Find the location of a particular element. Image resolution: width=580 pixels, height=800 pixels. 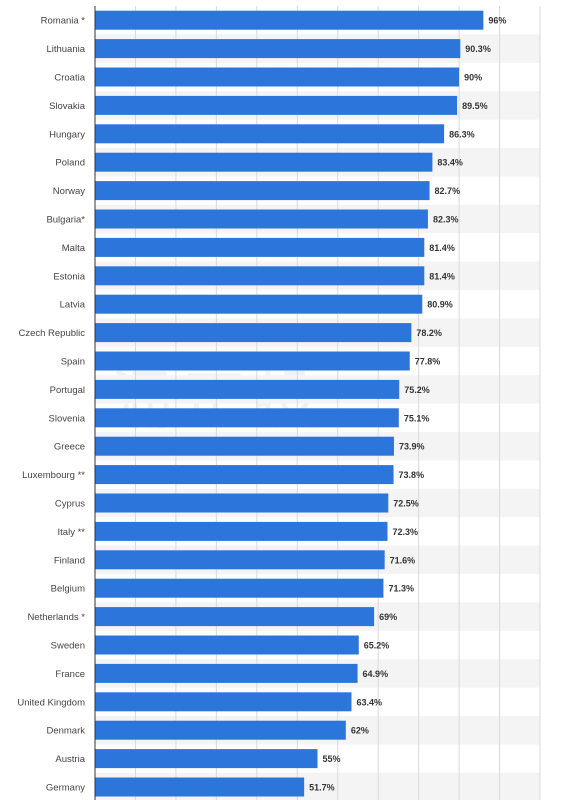

category-label: United Kingdom is located at coordinates (51, 702).